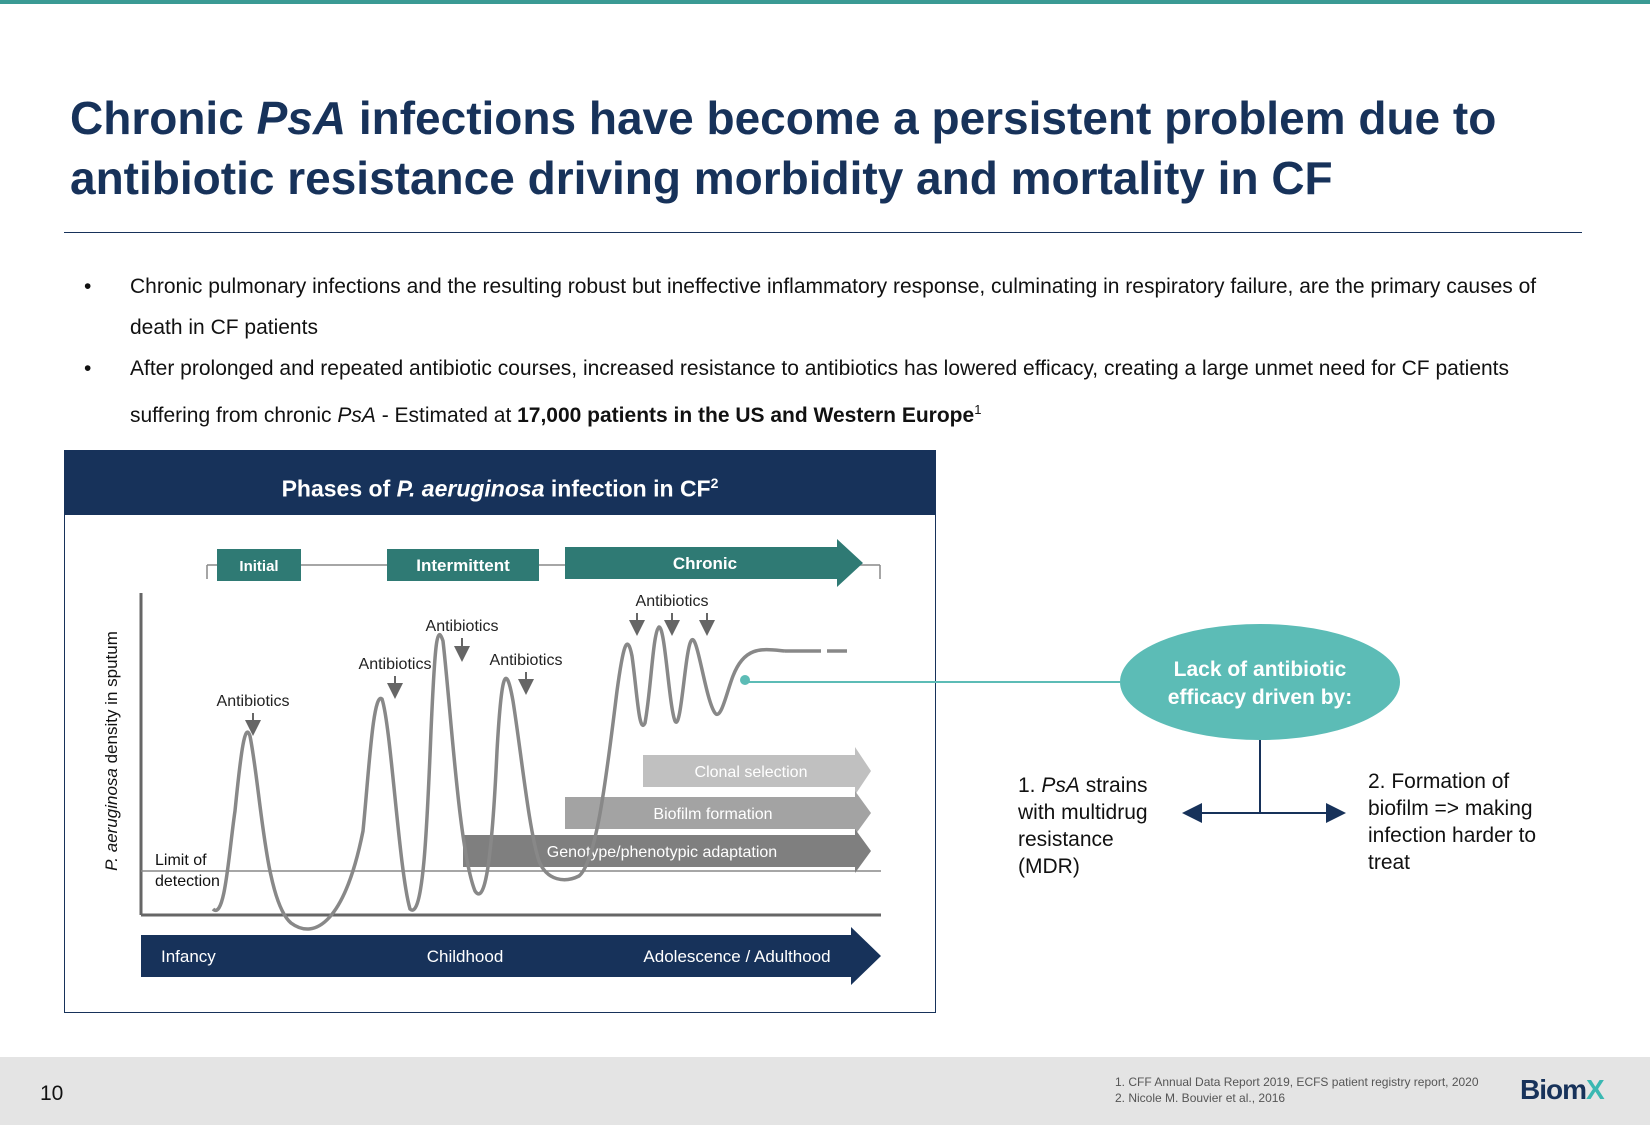 The width and height of the screenshot is (1650, 1125). Describe the element at coordinates (465, 956) in the screenshot. I see `age-childhood-label: Childhood` at that location.